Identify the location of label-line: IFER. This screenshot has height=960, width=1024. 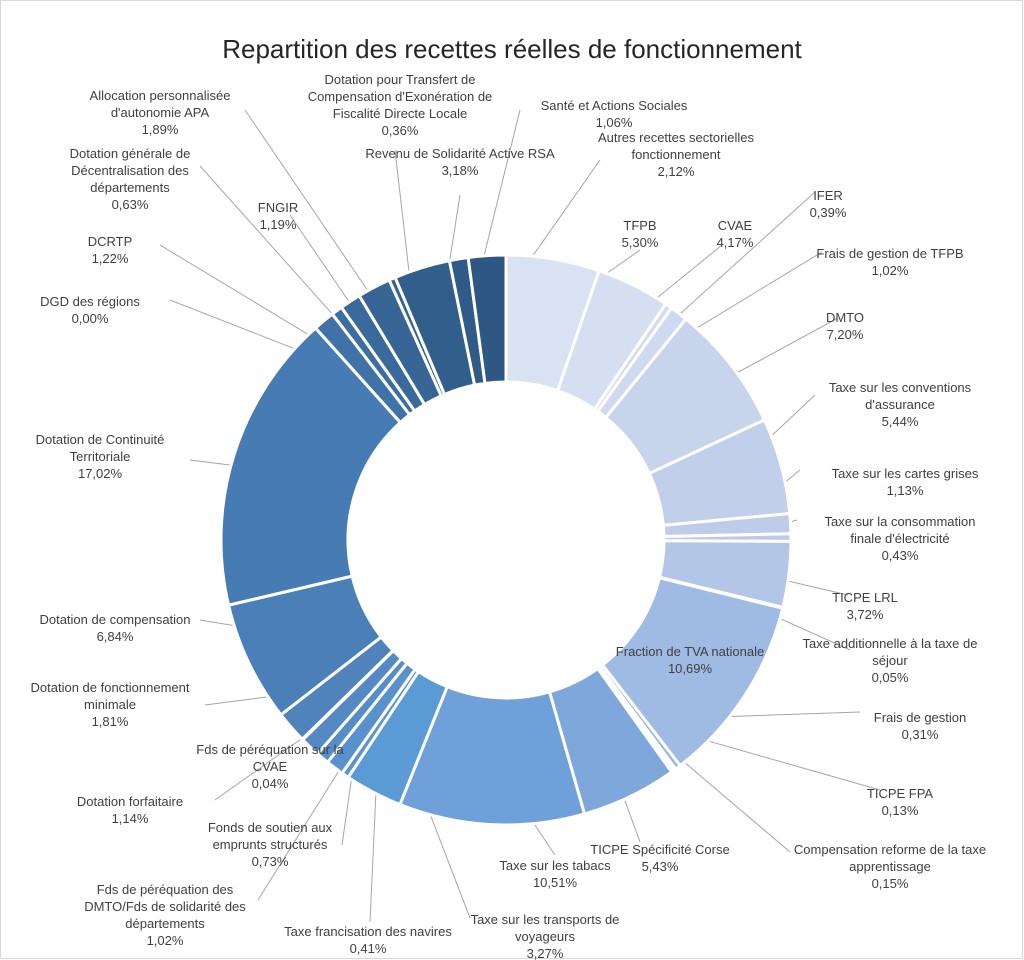
(828, 195).